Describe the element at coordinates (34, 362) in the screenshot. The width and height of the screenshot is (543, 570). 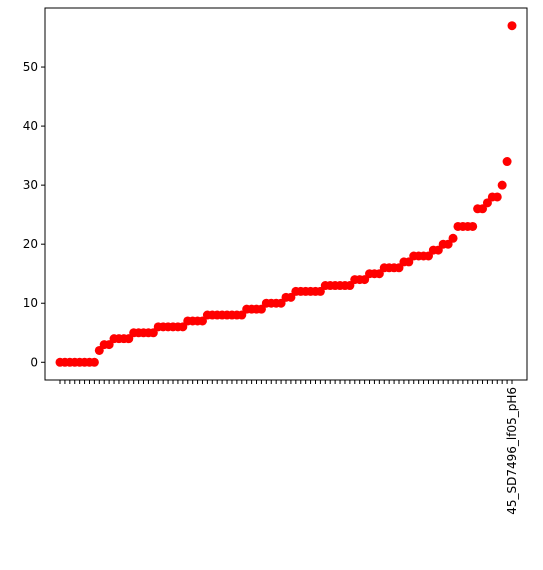
I see `y-tick-label: 0` at that location.